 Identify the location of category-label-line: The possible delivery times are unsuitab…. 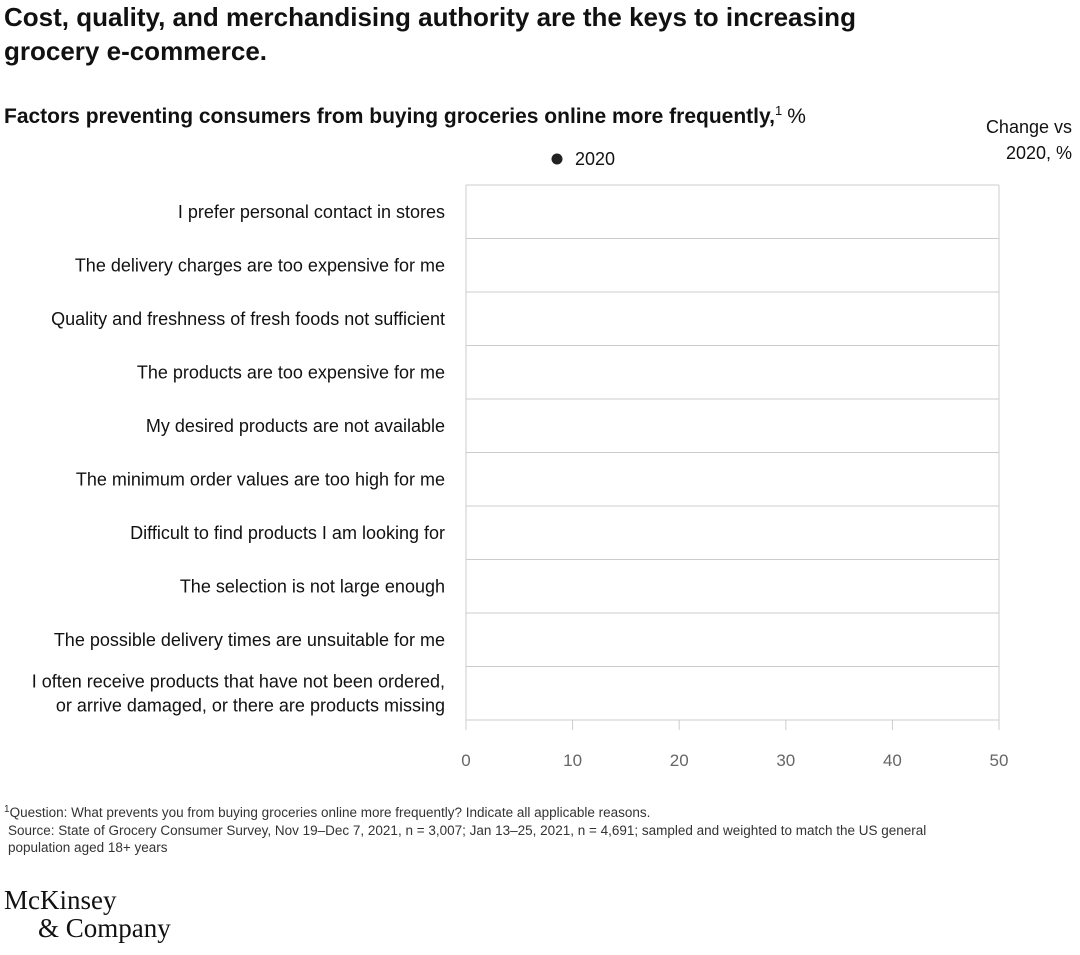
(249, 640).